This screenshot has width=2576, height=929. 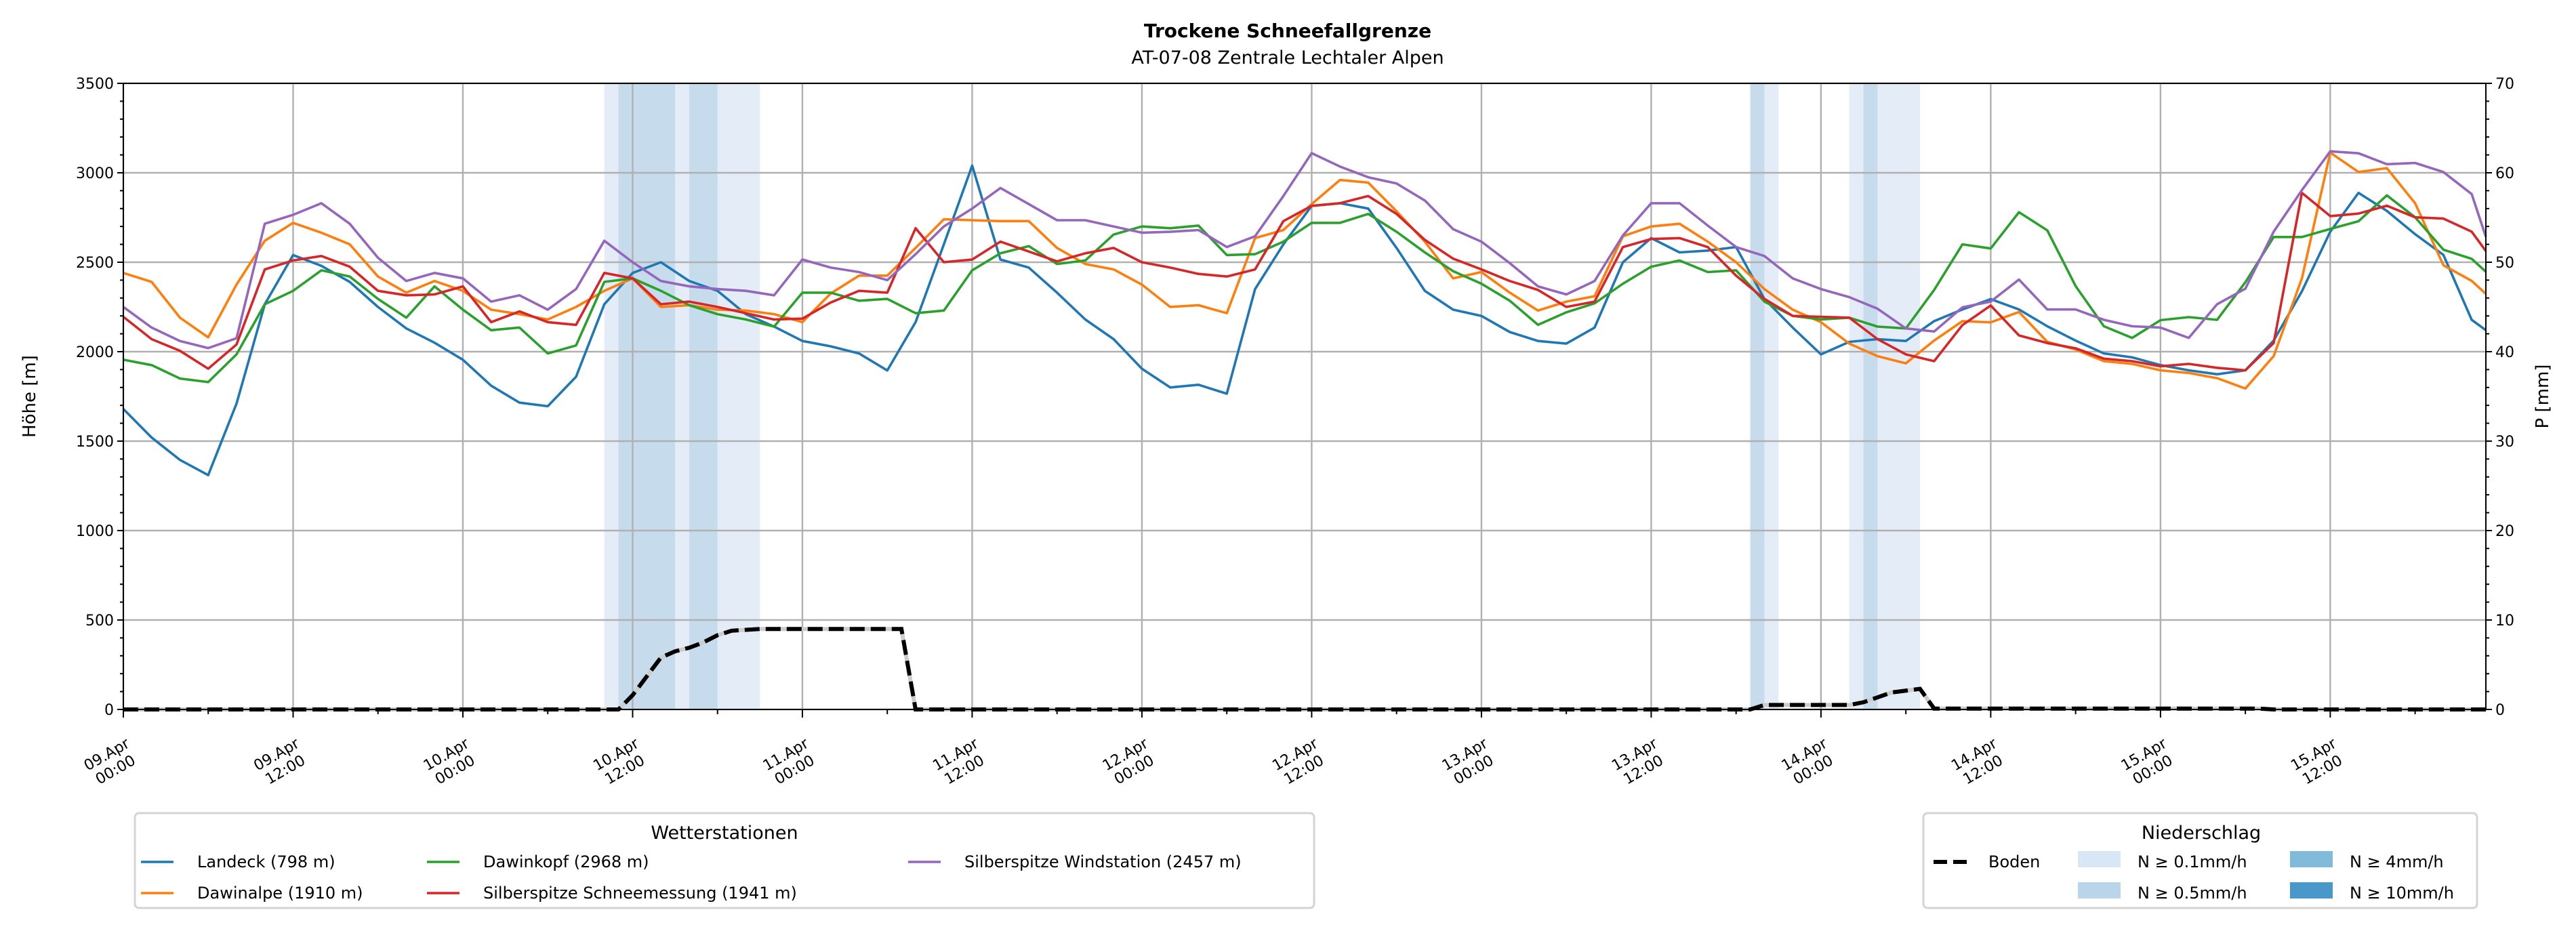 I want to click on legend-entry-precip: N ≥ 0.5mm/h, so click(x=2162, y=892).